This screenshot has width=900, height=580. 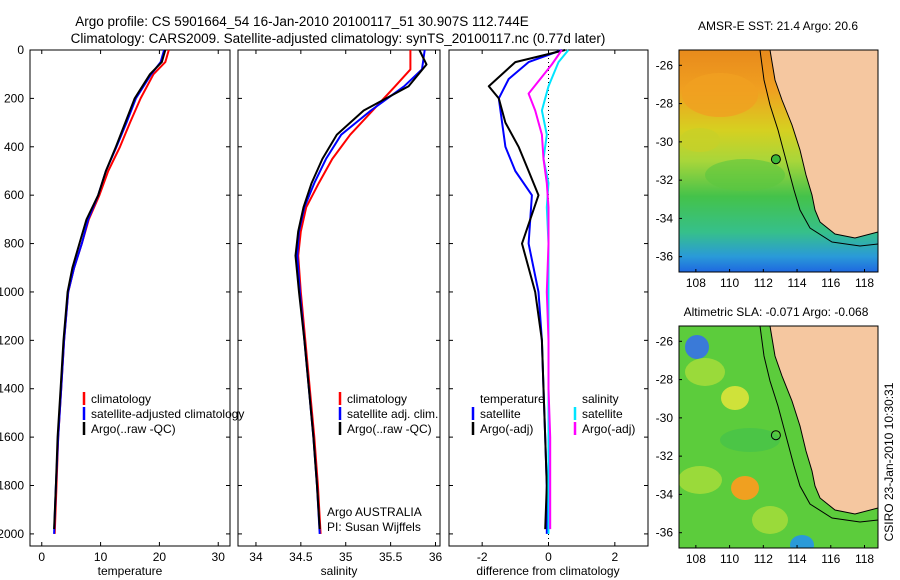 I want to click on depth-tick-label: 1600, so click(x=12, y=437).